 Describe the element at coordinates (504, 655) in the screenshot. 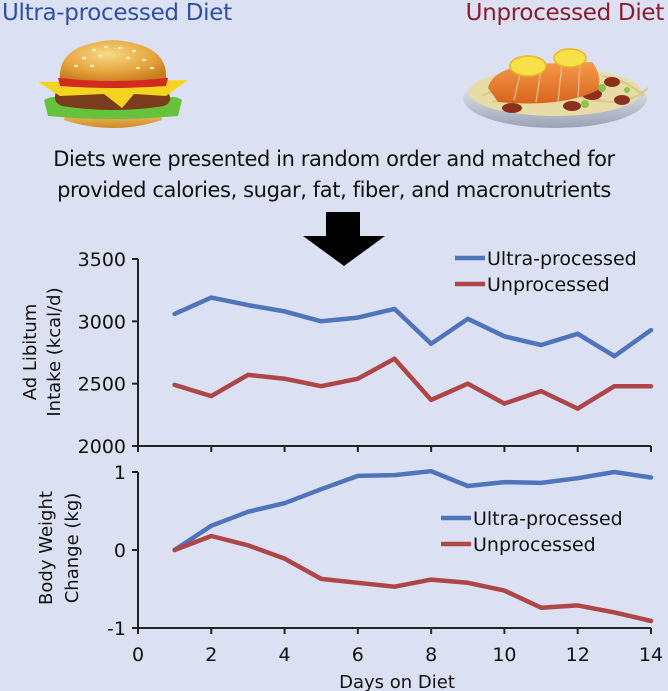

I see `panel2-x-tick-label: 10` at that location.